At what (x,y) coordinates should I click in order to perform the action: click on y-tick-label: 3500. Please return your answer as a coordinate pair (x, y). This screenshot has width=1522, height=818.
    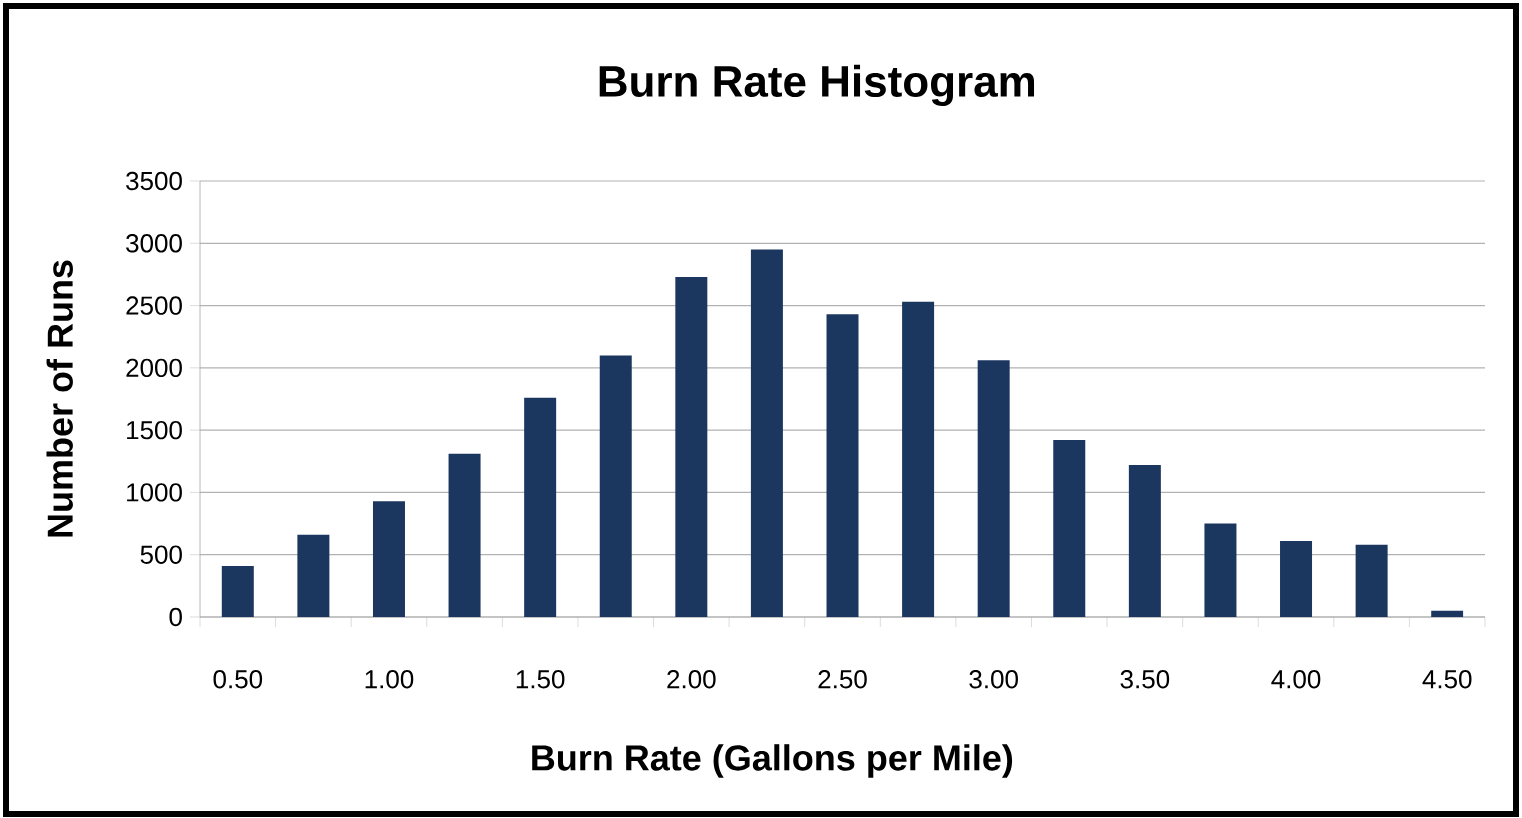
    Looking at the image, I should click on (154, 181).